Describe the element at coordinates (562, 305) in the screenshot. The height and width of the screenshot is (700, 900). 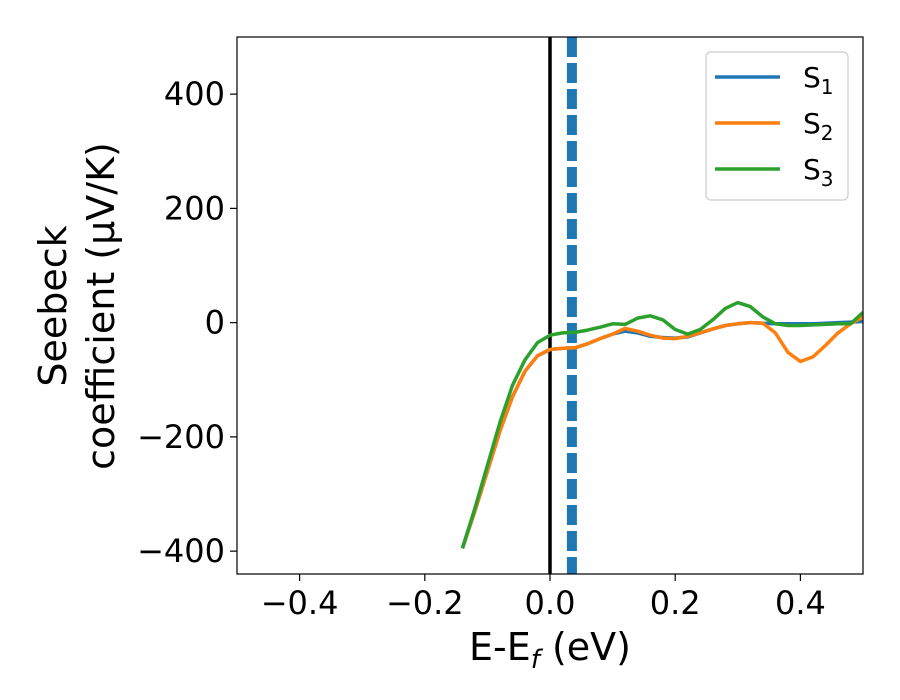
I see `reference-lines` at that location.